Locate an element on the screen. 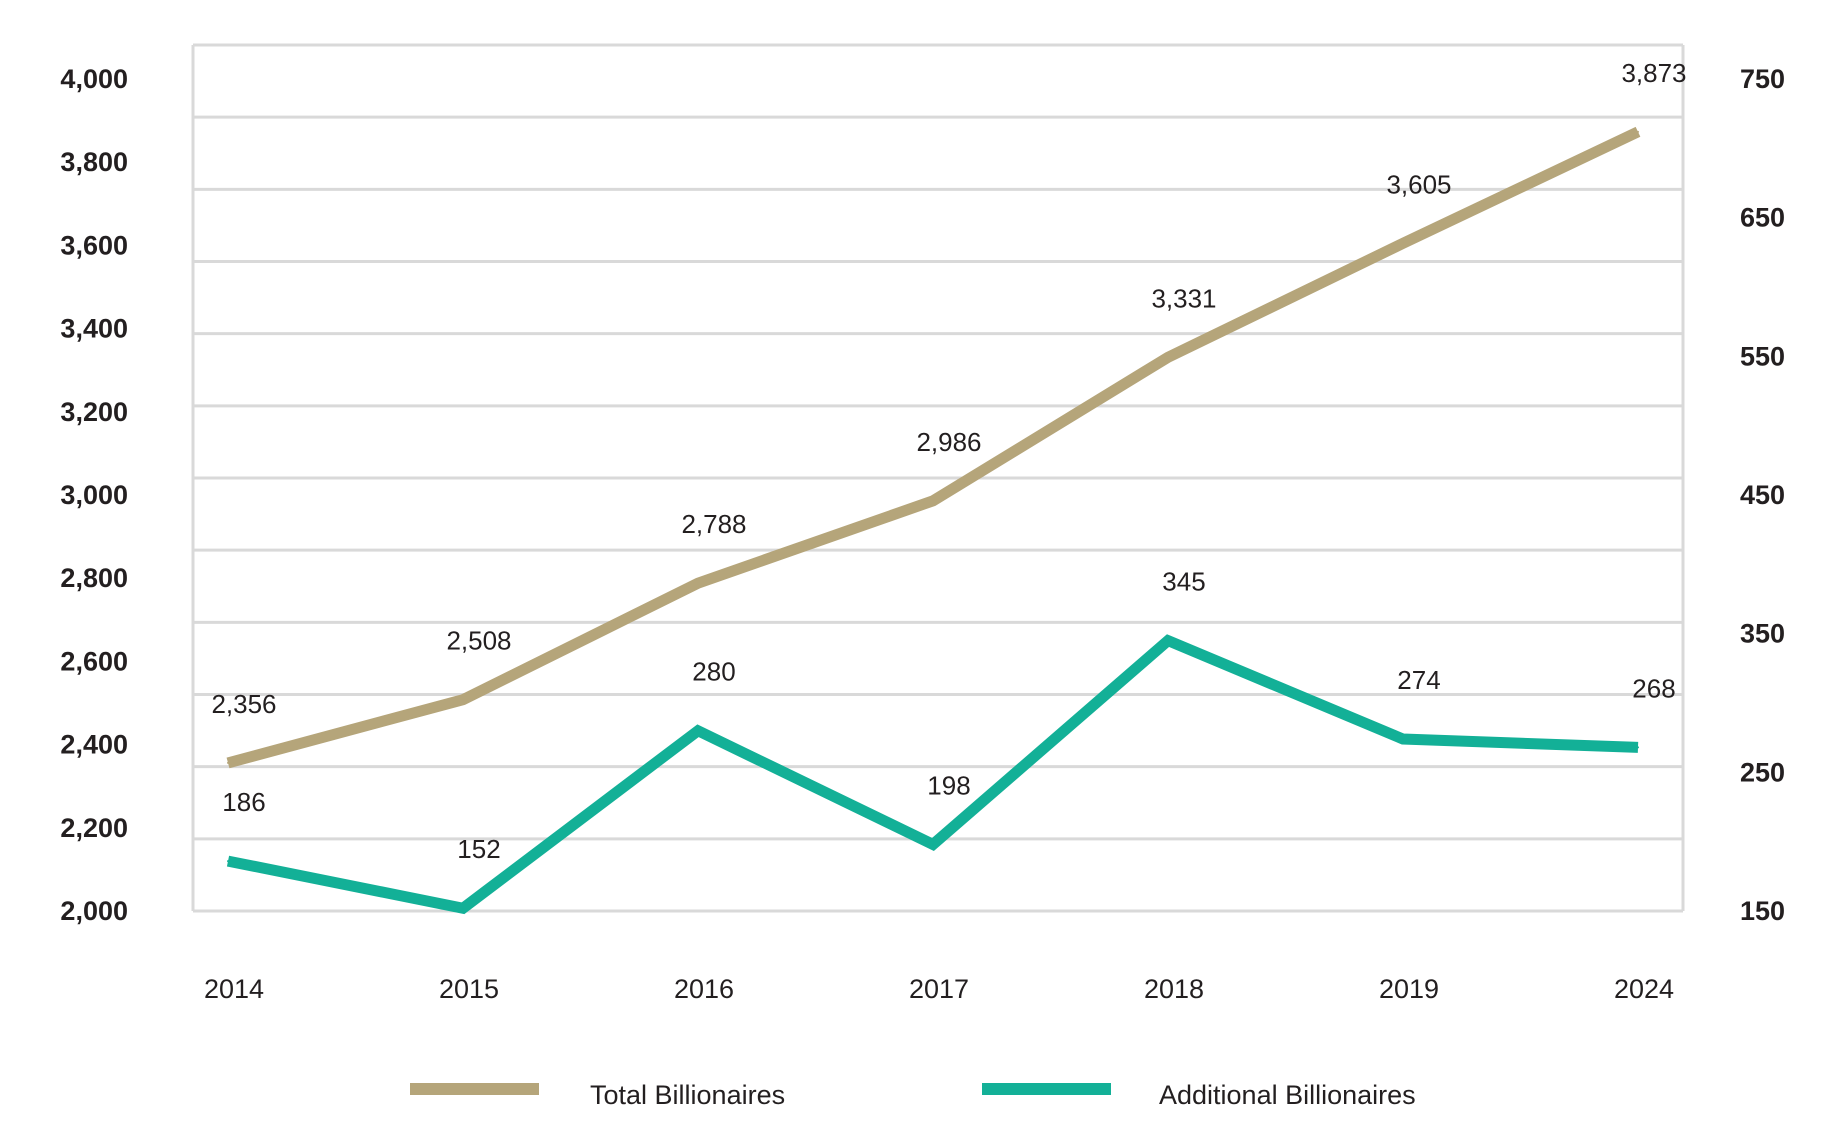  total-billionaires-data-label: 2,986 is located at coordinates (948, 442).